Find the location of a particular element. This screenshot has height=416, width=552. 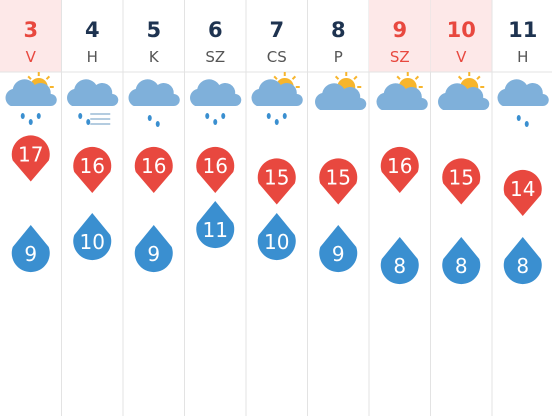

day-column: 5 K 16 9 is located at coordinates (154, 208).